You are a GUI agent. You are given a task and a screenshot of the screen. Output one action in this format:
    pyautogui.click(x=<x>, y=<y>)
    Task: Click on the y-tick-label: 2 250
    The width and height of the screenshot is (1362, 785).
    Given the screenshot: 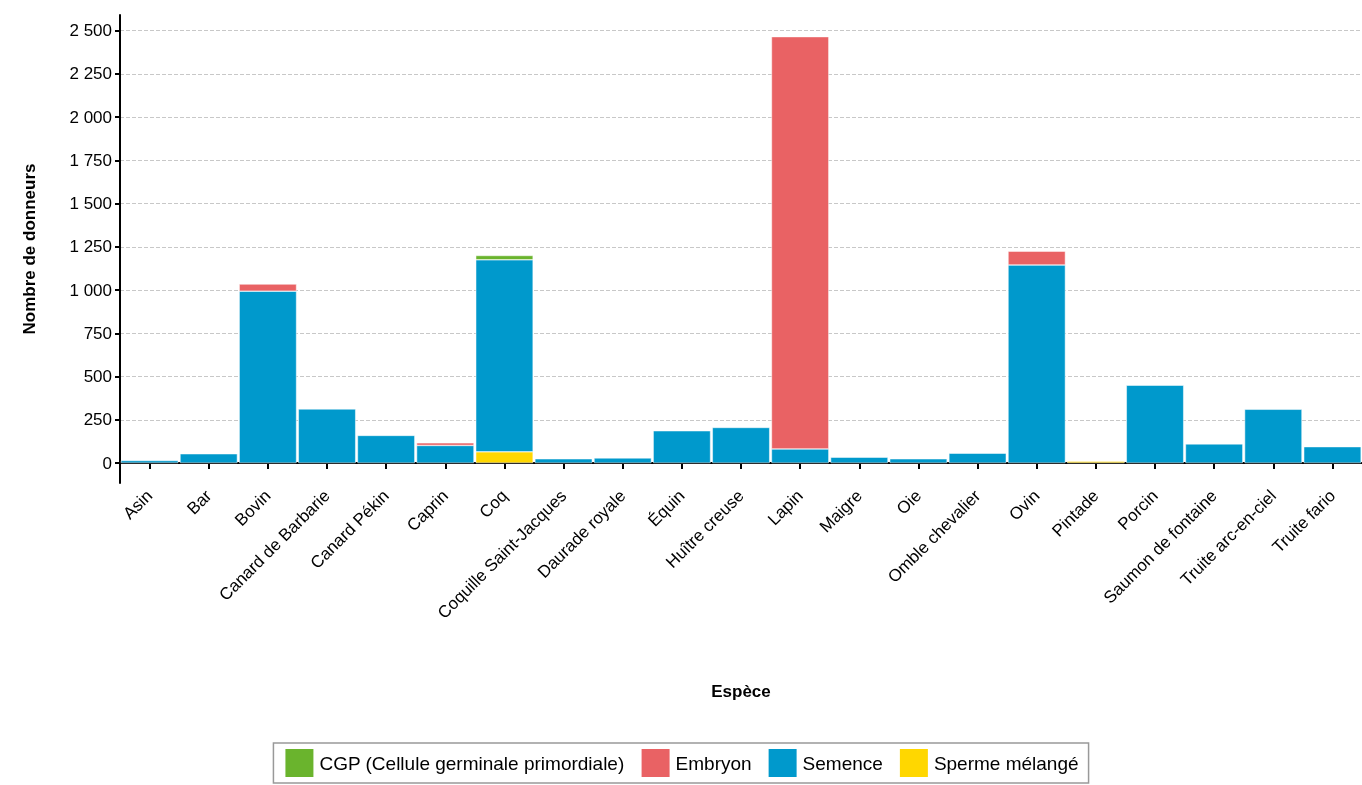 What is the action you would take?
    pyautogui.click(x=90, y=74)
    